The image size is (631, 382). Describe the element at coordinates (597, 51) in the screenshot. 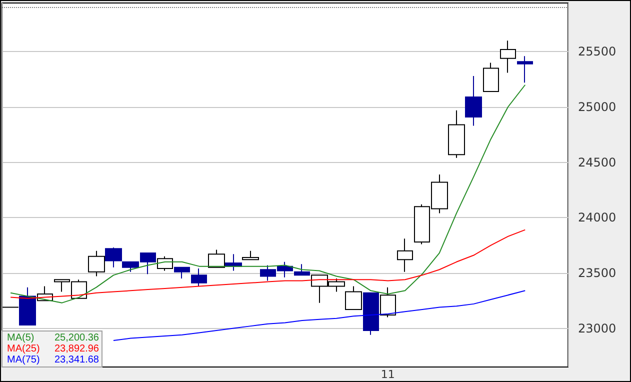

I see `y-tick-label: 25500` at that location.